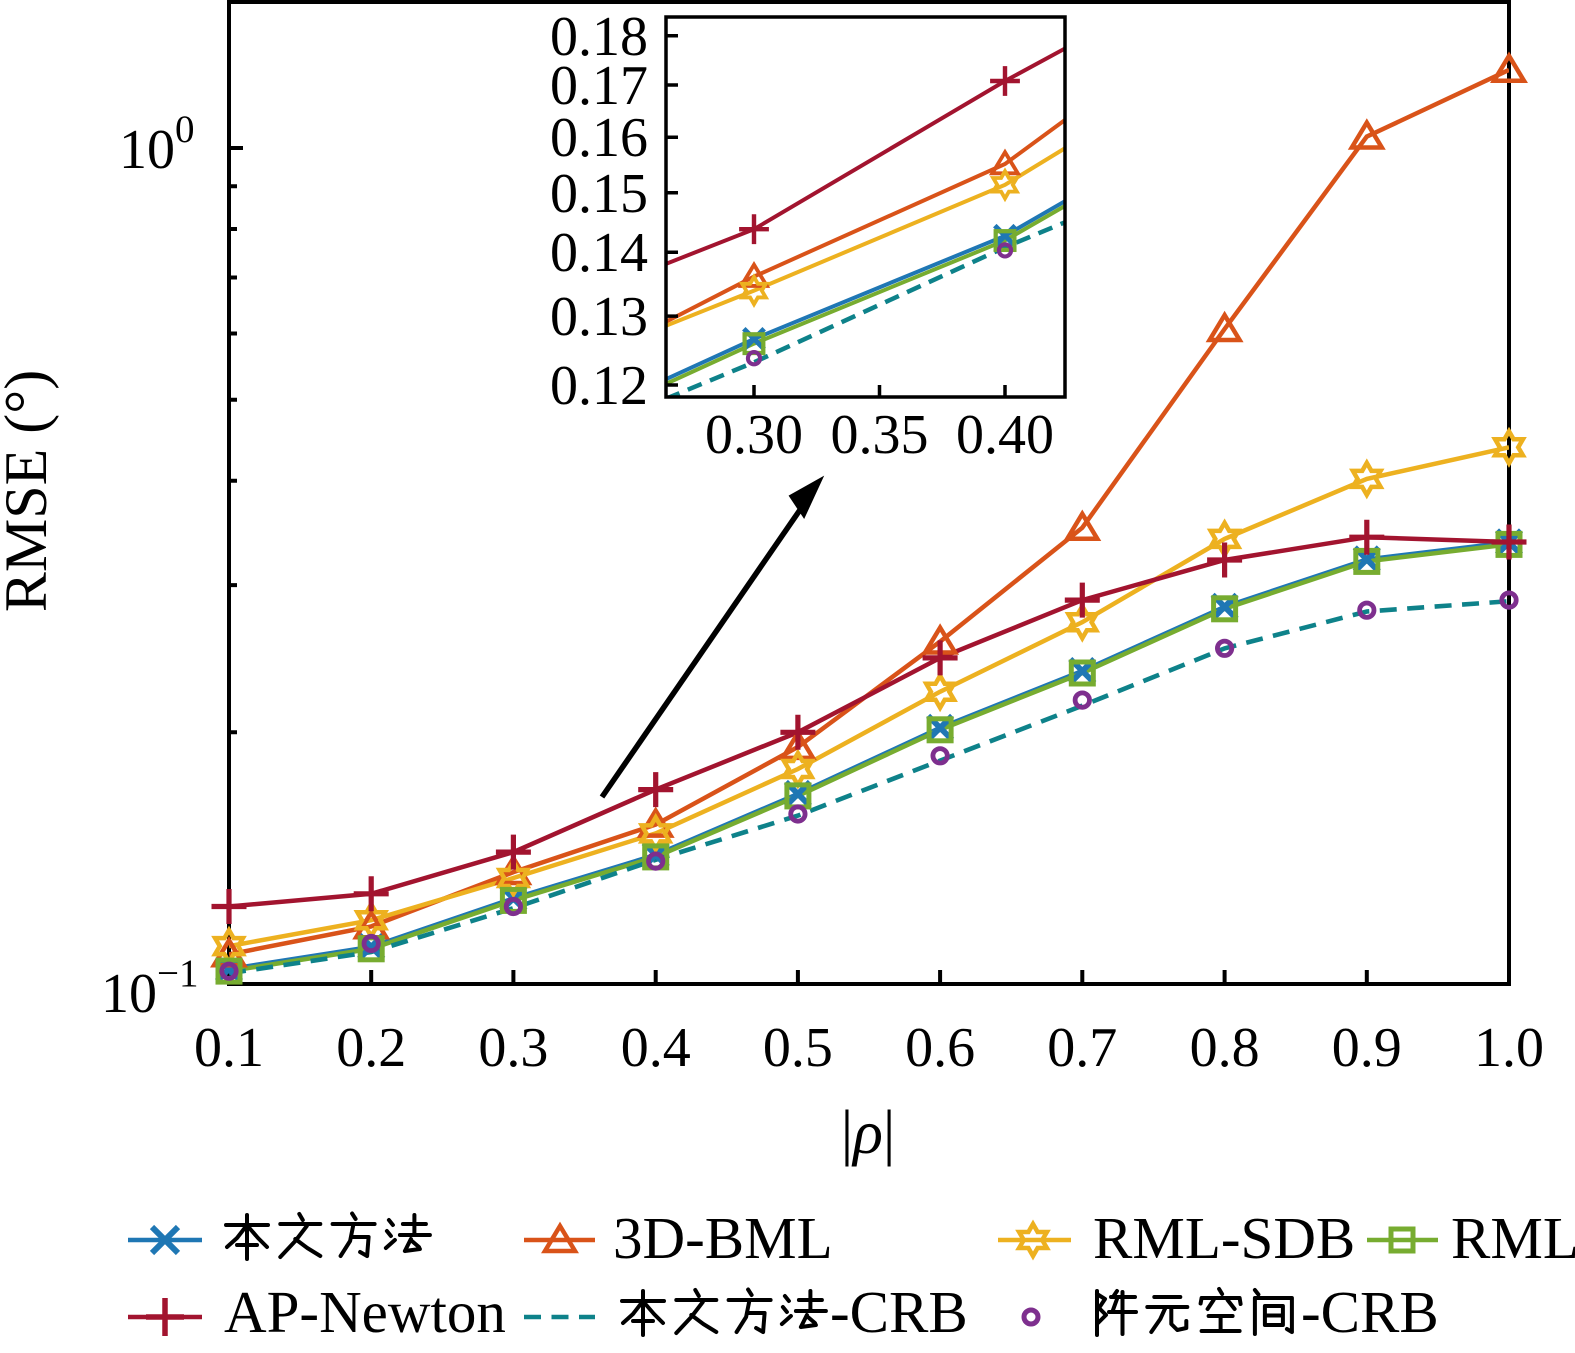 This screenshot has width=1575, height=1353. I want to click on svg-text: 0.8, so click(1225, 1048).